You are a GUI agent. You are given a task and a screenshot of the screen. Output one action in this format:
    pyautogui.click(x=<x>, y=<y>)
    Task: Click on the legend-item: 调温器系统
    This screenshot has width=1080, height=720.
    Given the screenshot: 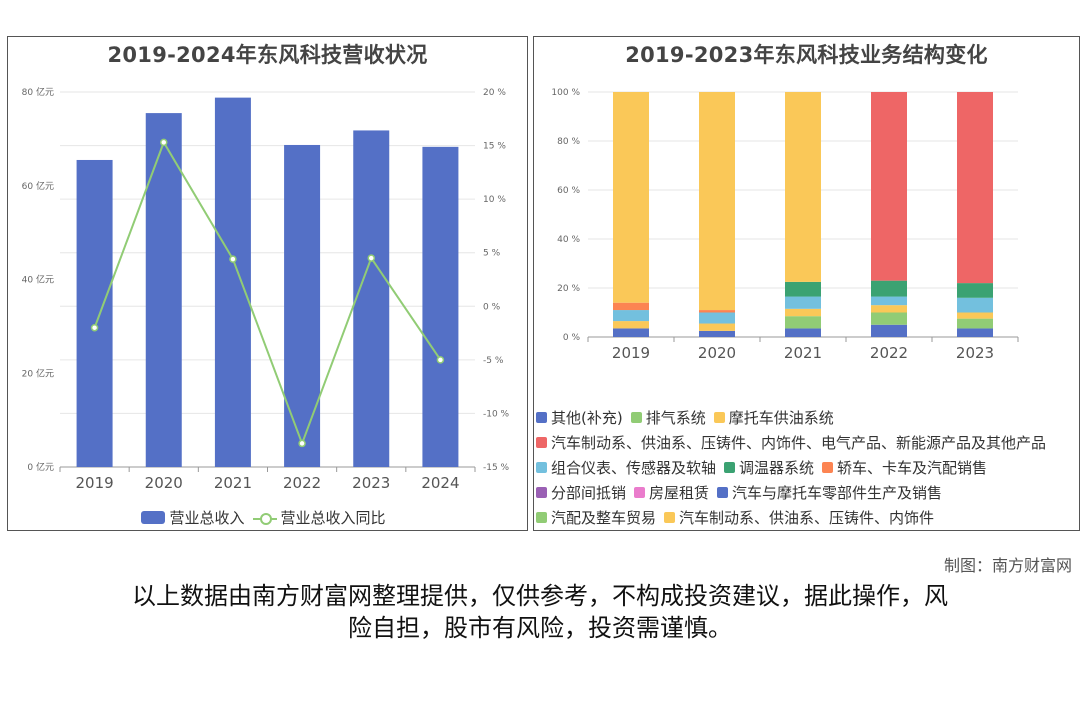 What is the action you would take?
    pyautogui.click(x=769, y=467)
    